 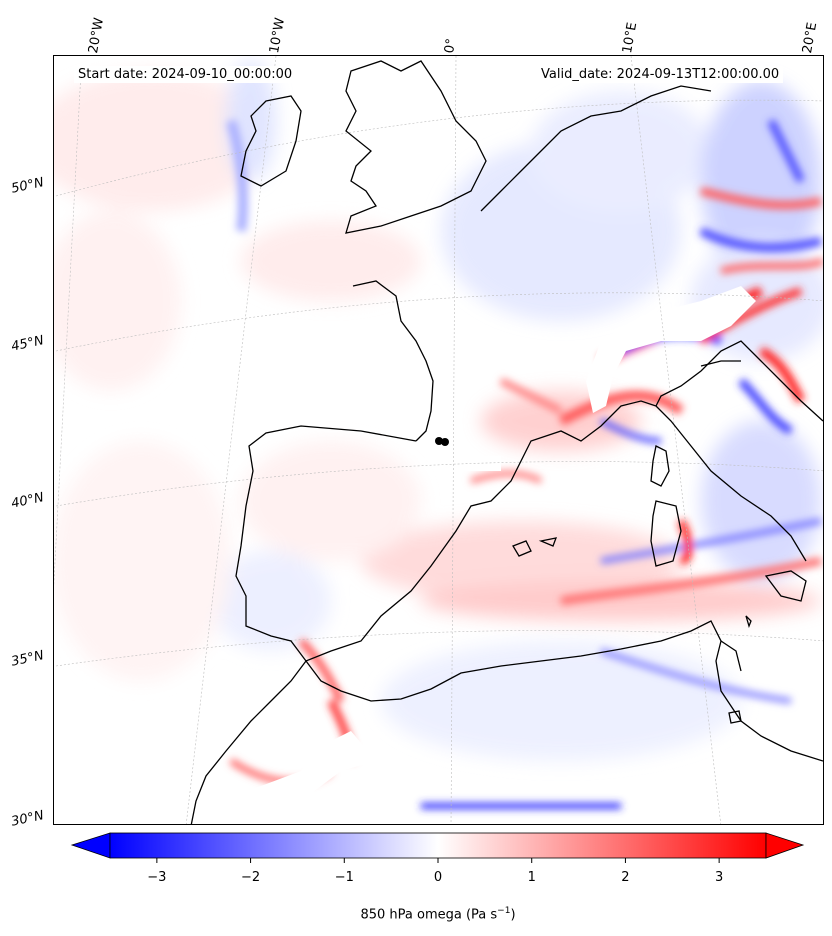 What do you see at coordinates (90, 845) in the screenshot?
I see `colorbar-extend-low` at bounding box center [90, 845].